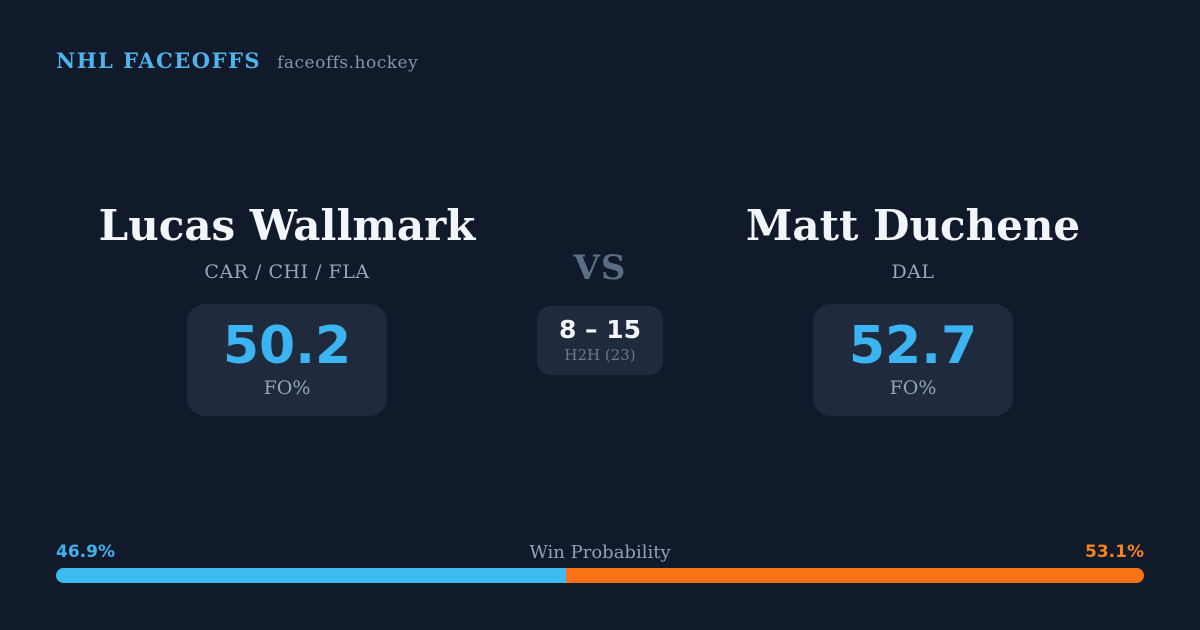  What do you see at coordinates (855, 575) in the screenshot?
I see `win-bar-right` at bounding box center [855, 575].